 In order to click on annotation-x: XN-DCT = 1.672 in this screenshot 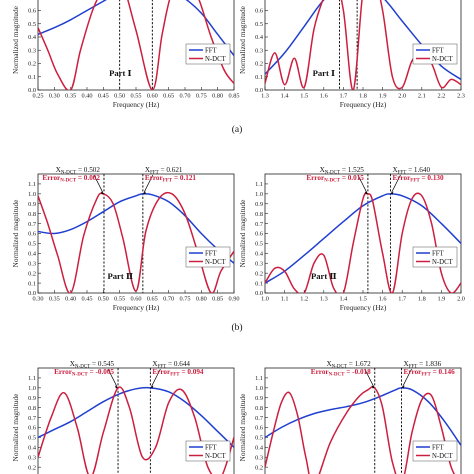, I will do `click(348, 365)`.